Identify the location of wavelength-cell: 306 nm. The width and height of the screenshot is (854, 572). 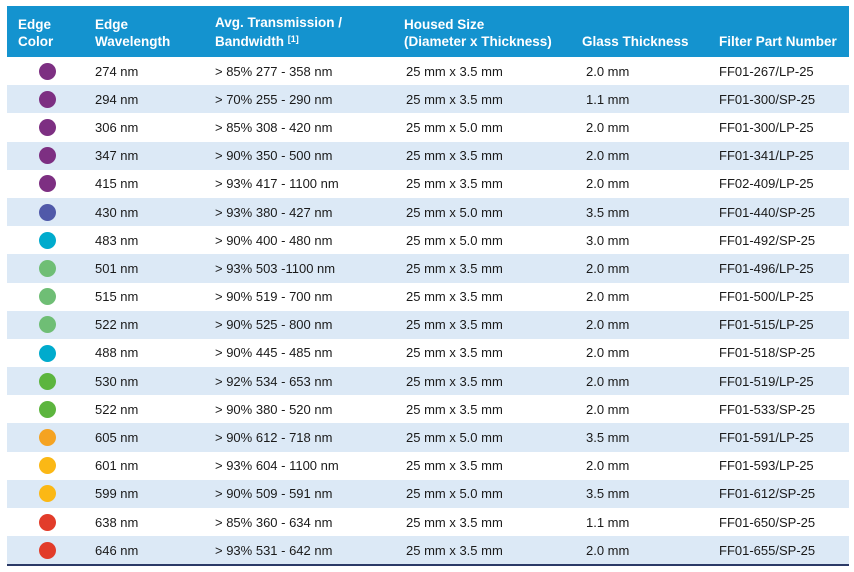
(117, 127).